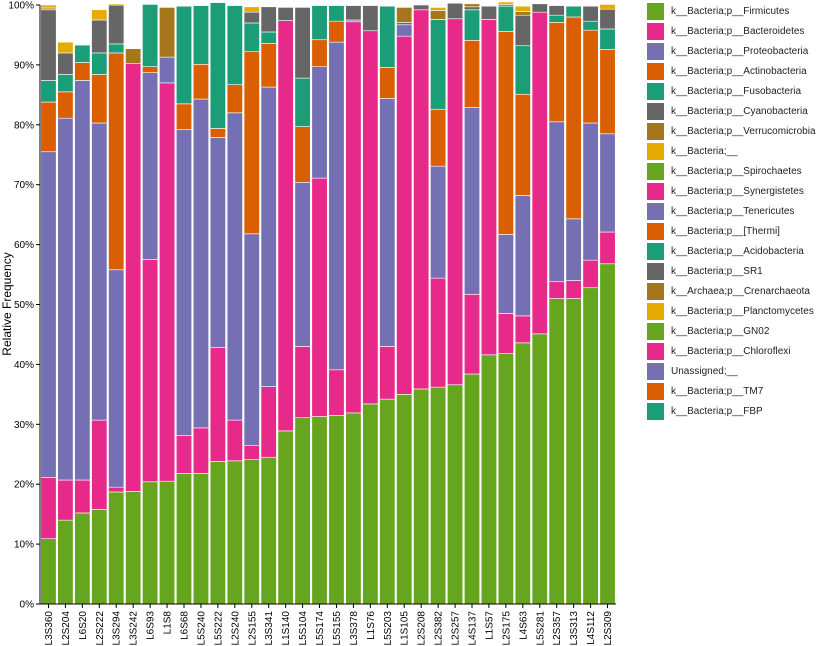 The image size is (817, 646). Describe the element at coordinates (24, 125) in the screenshot. I see `y-tick-label: 80%` at that location.